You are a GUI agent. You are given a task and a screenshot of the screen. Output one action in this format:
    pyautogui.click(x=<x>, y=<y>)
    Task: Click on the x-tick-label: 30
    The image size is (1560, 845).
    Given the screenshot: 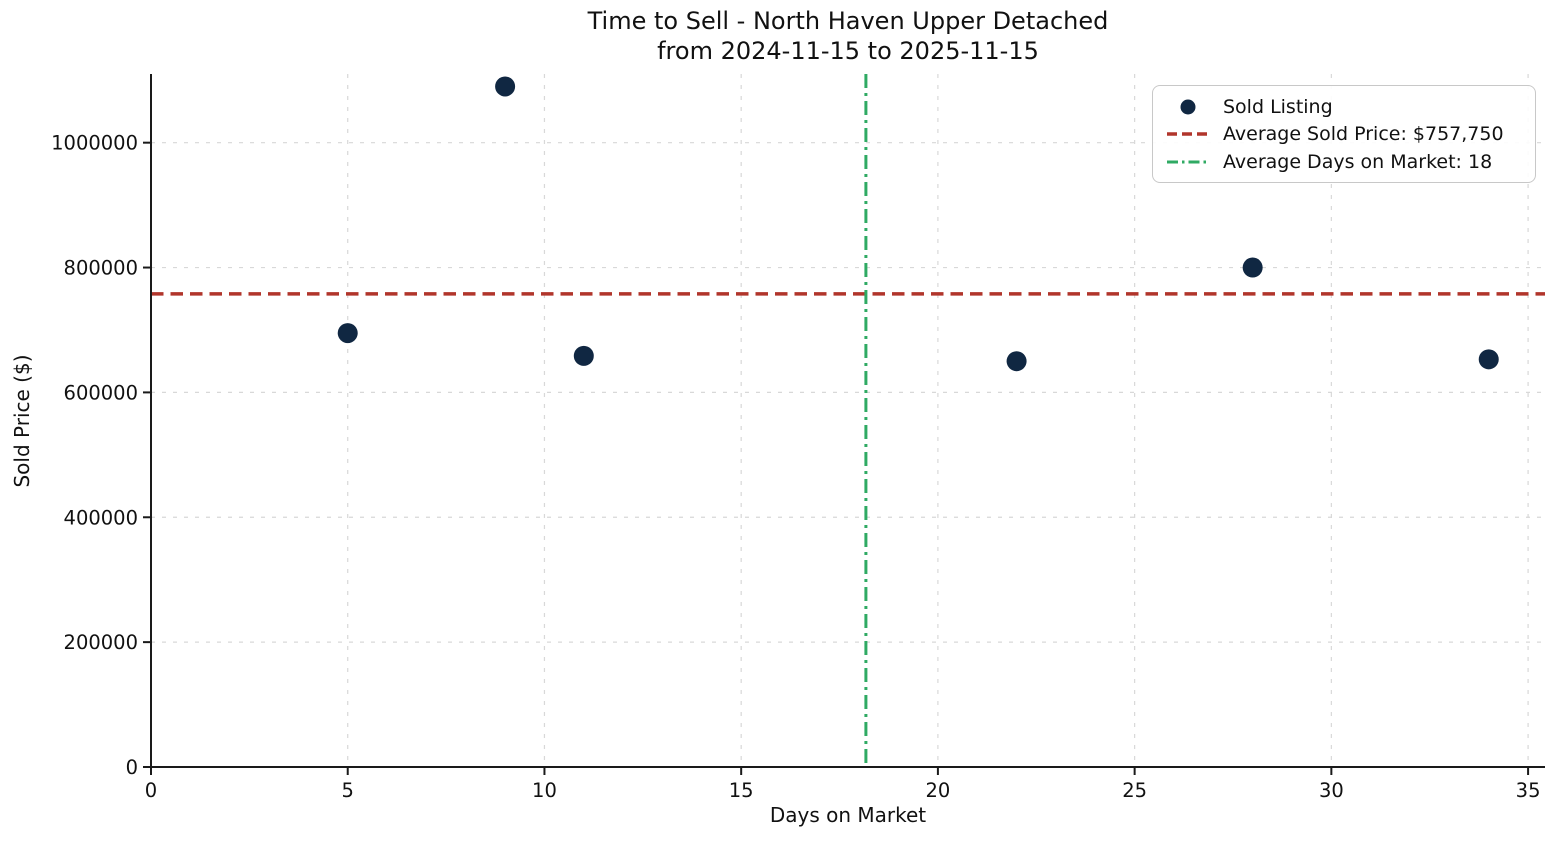 What is the action you would take?
    pyautogui.click(x=1331, y=790)
    